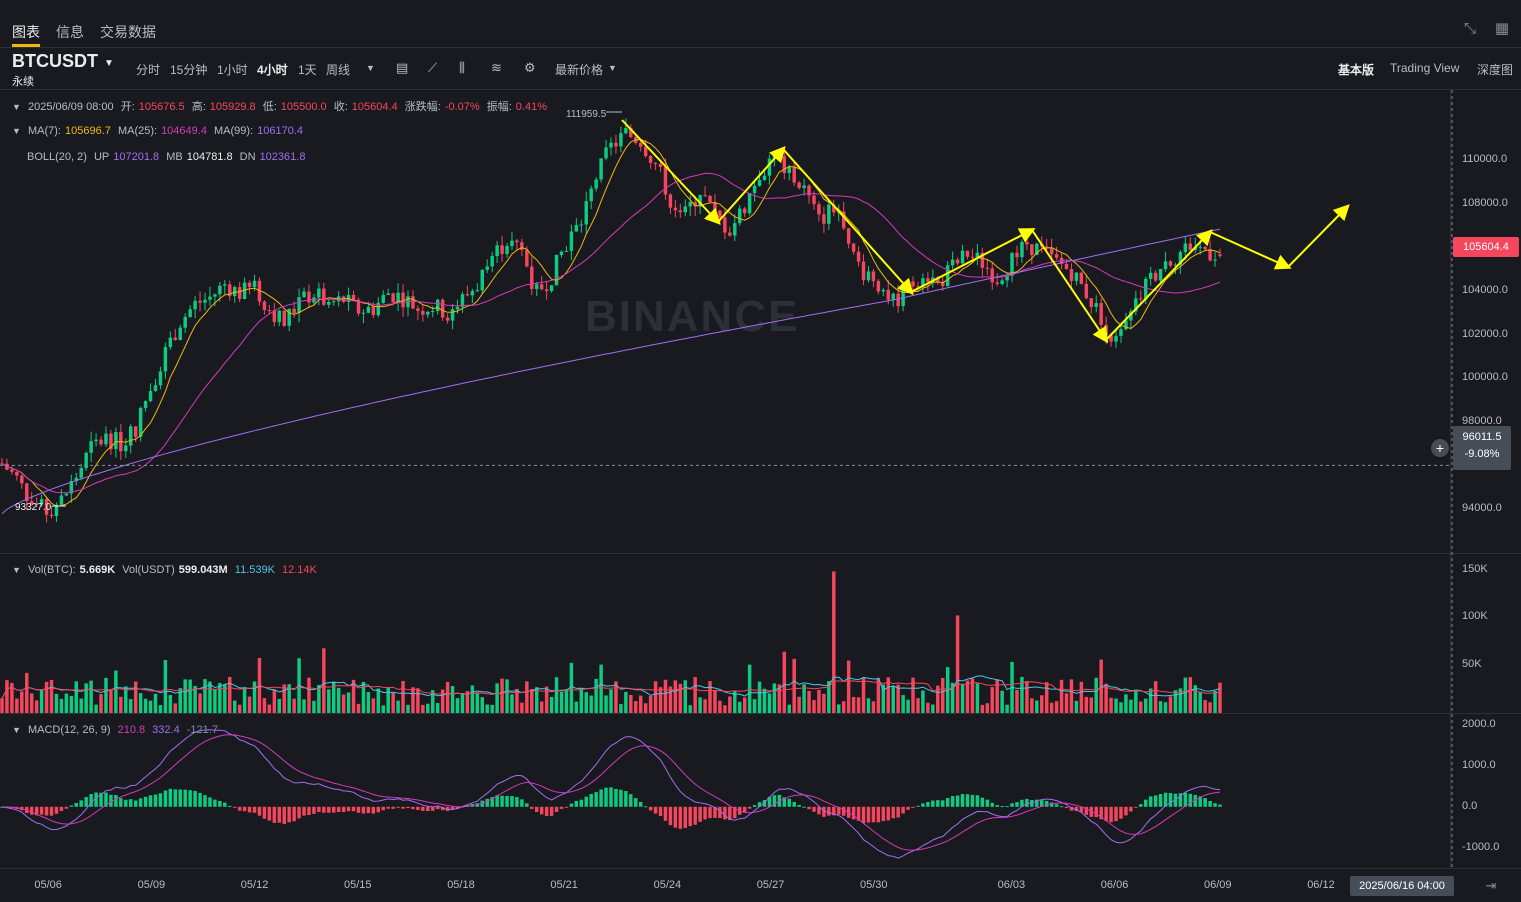  I want to click on grid-icon: ▦, so click(1502, 28).